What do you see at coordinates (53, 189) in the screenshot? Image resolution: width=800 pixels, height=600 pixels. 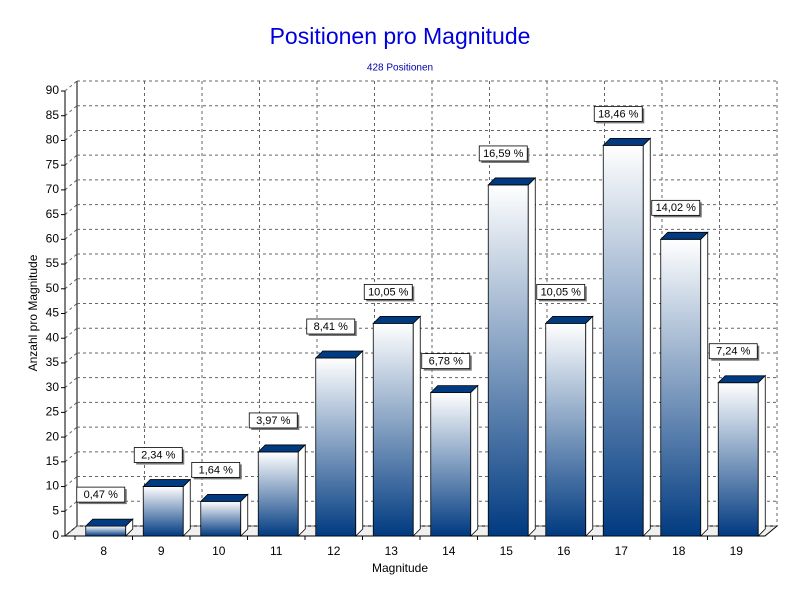 I see `y-tick-label: 70` at bounding box center [53, 189].